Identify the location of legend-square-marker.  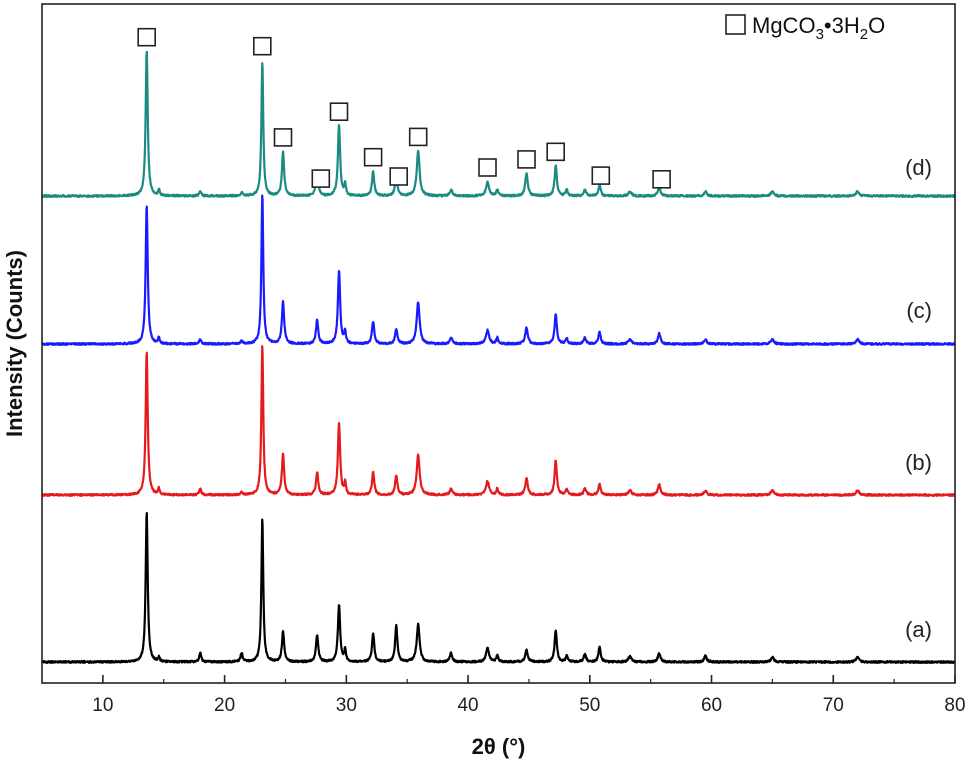
(735, 24).